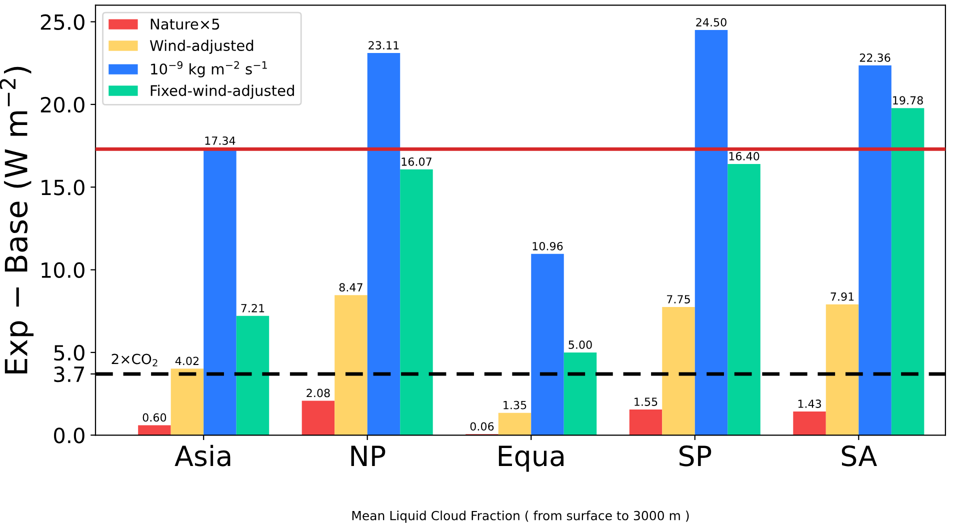  I want to click on data-label: 0.60, so click(154, 417).